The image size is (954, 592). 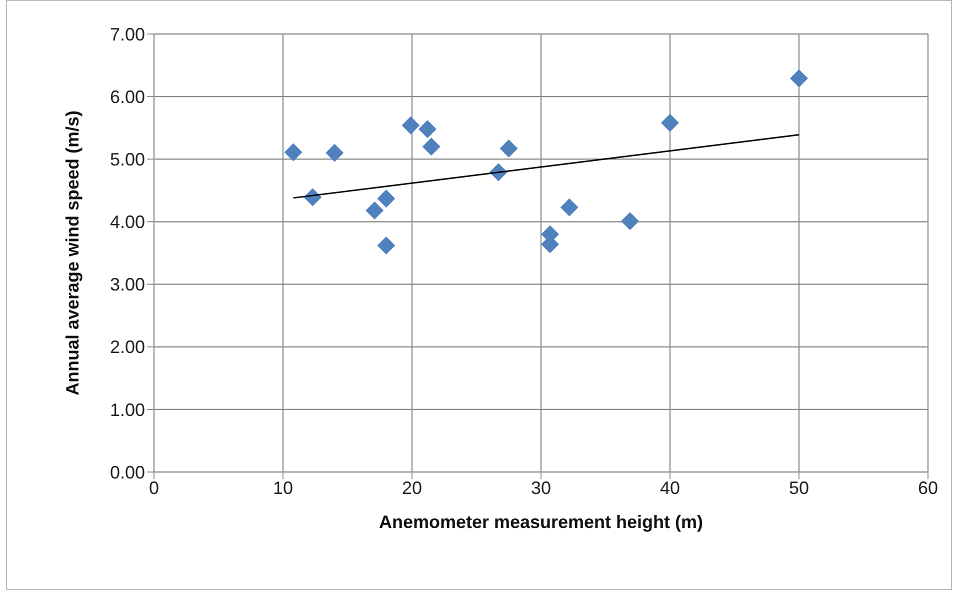 What do you see at coordinates (127, 34) in the screenshot?
I see `y-tick-label: 7.00` at bounding box center [127, 34].